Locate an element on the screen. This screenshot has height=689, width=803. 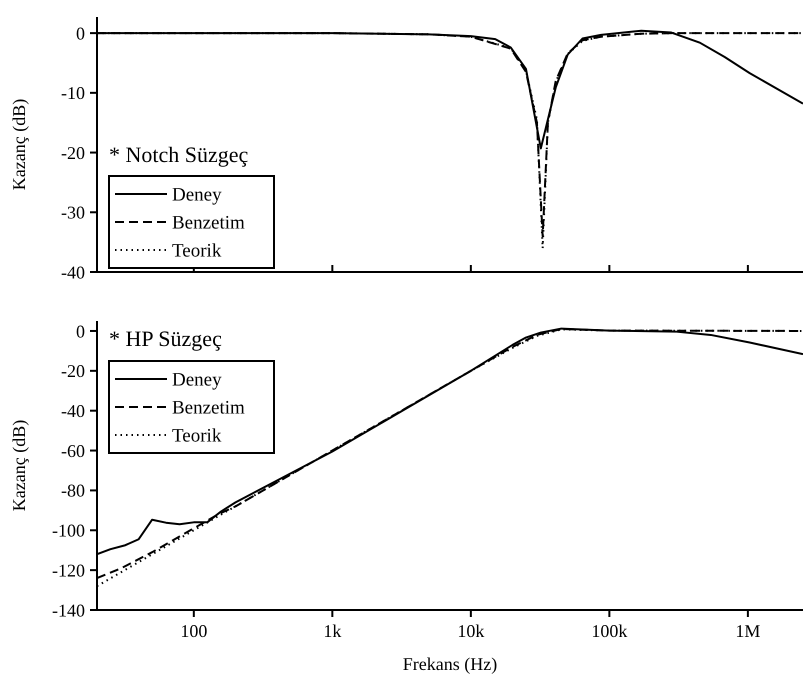
x-tick-label: 10k is located at coordinates (470, 631).